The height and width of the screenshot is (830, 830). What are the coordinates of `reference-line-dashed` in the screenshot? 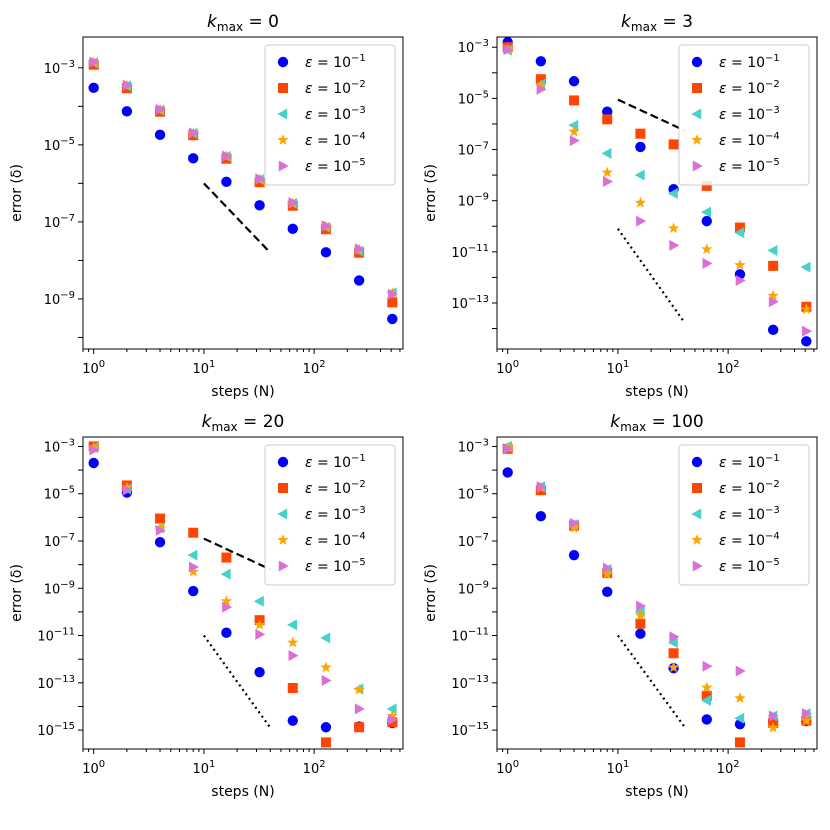 It's located at (237, 218).